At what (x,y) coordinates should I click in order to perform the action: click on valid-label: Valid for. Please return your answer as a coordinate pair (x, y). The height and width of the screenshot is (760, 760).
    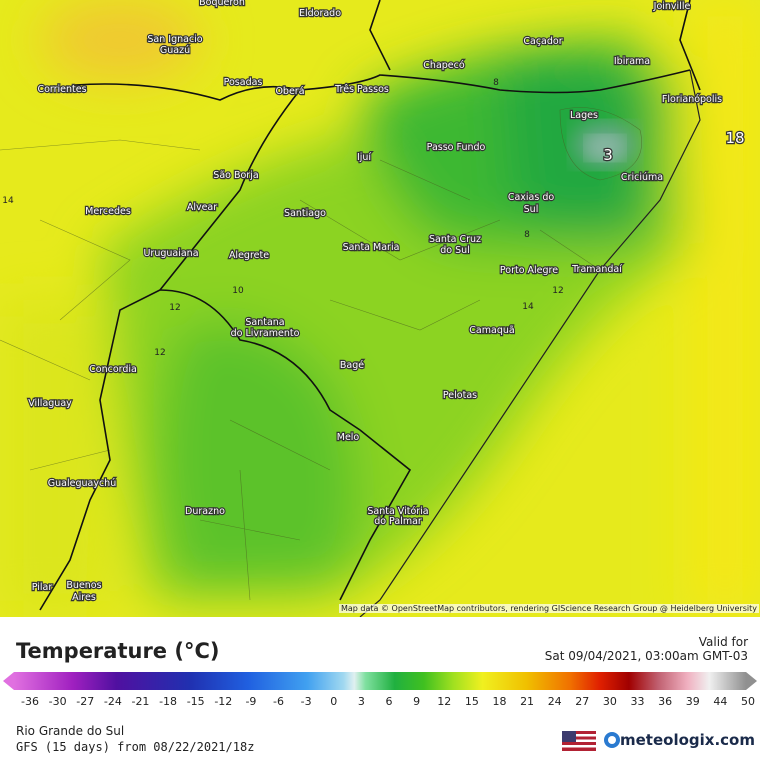
    Looking at the image, I should click on (723, 642).